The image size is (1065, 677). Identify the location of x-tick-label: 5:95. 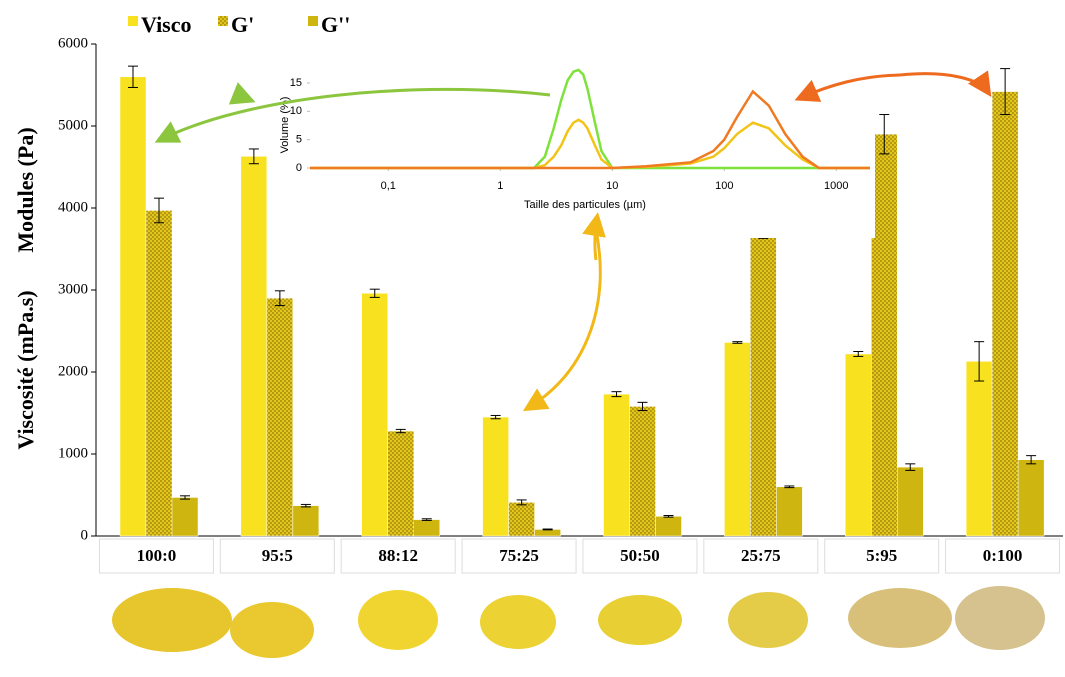
(881, 555).